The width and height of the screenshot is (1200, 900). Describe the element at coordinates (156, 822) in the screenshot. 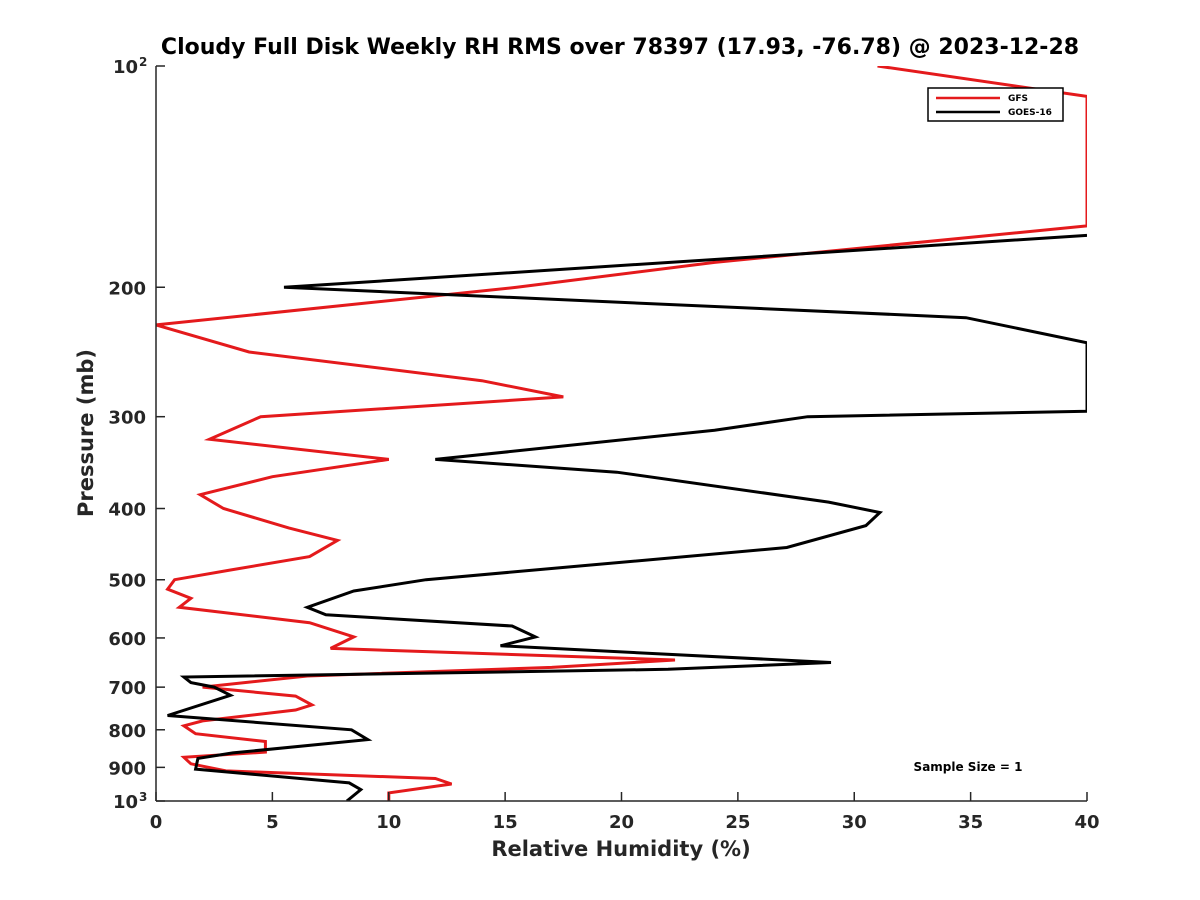

I see `x-tick-label: 0` at that location.